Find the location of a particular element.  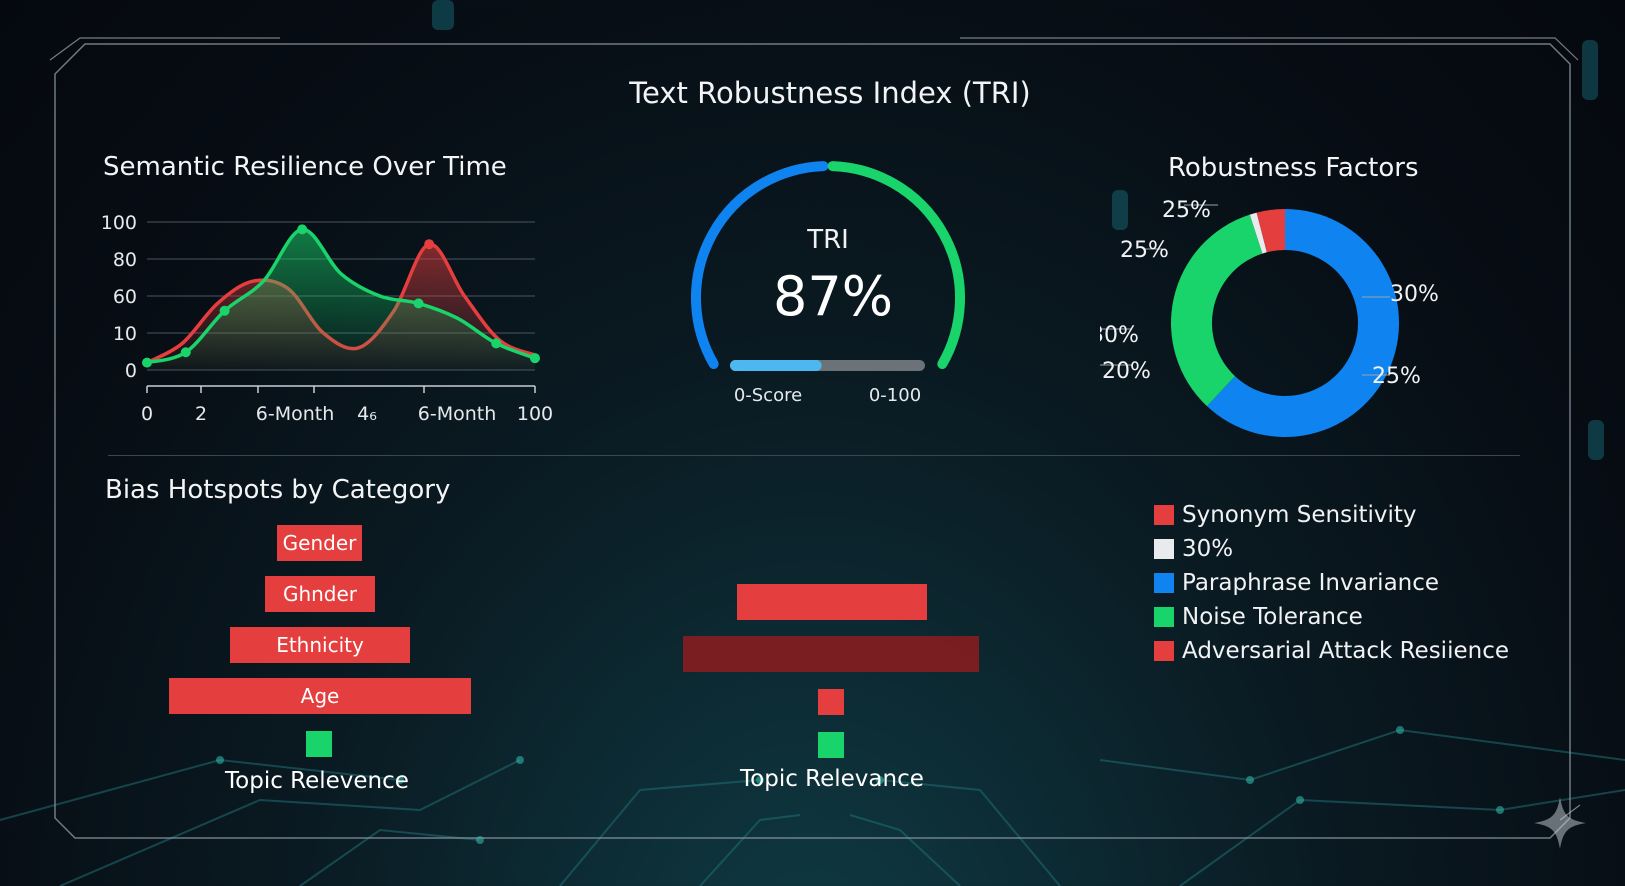

section-divider is located at coordinates (814, 455).